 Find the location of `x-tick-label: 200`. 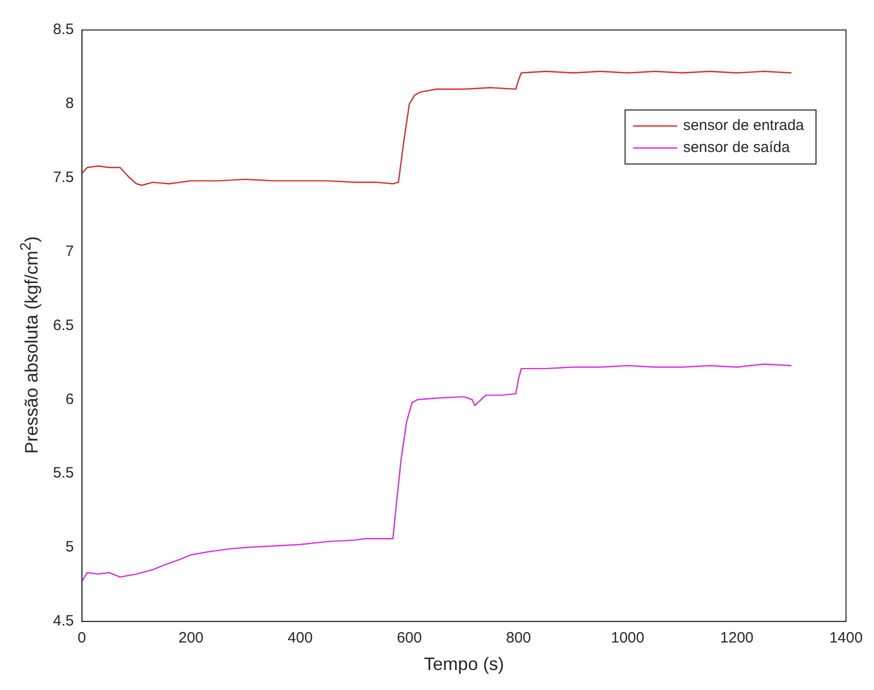

x-tick-label: 200 is located at coordinates (191, 638).